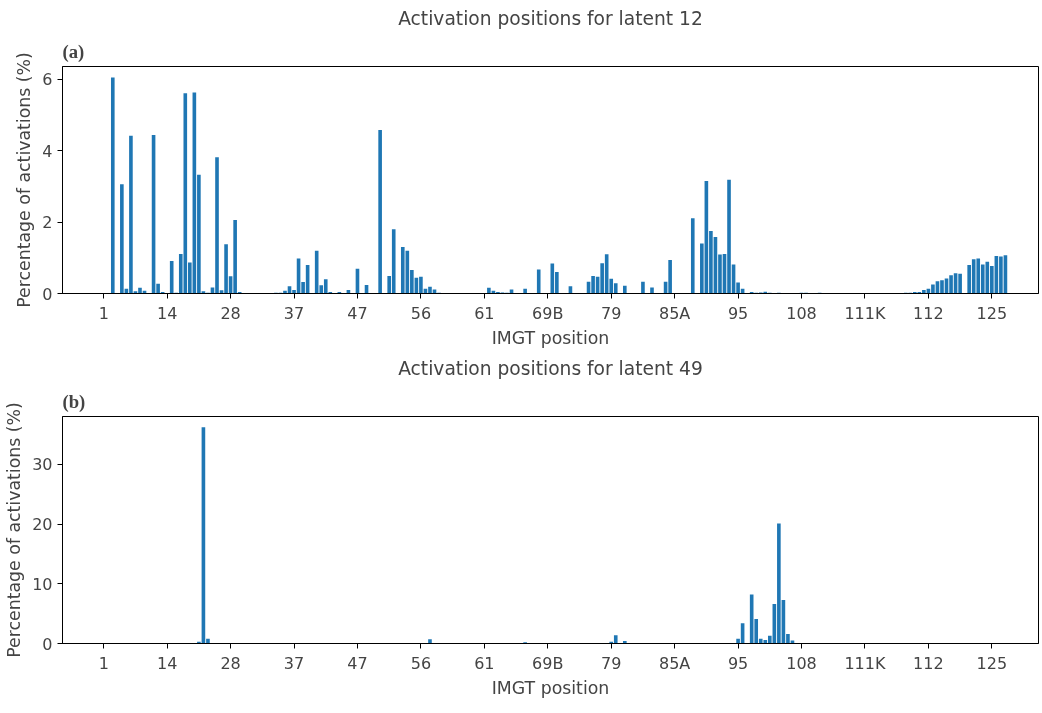 The height and width of the screenshot is (713, 1042). Describe the element at coordinates (42, 584) in the screenshot. I see `y-tick-label: 10` at that location.